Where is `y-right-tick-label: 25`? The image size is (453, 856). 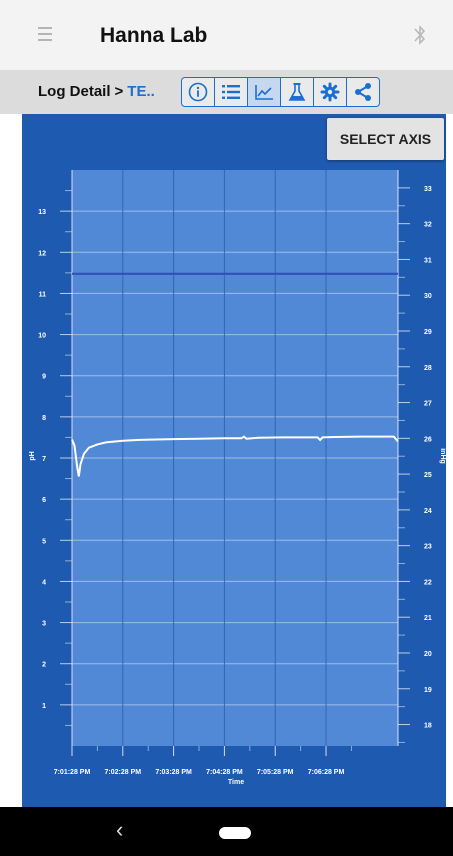 y-right-tick-label: 25 is located at coordinates (428, 475).